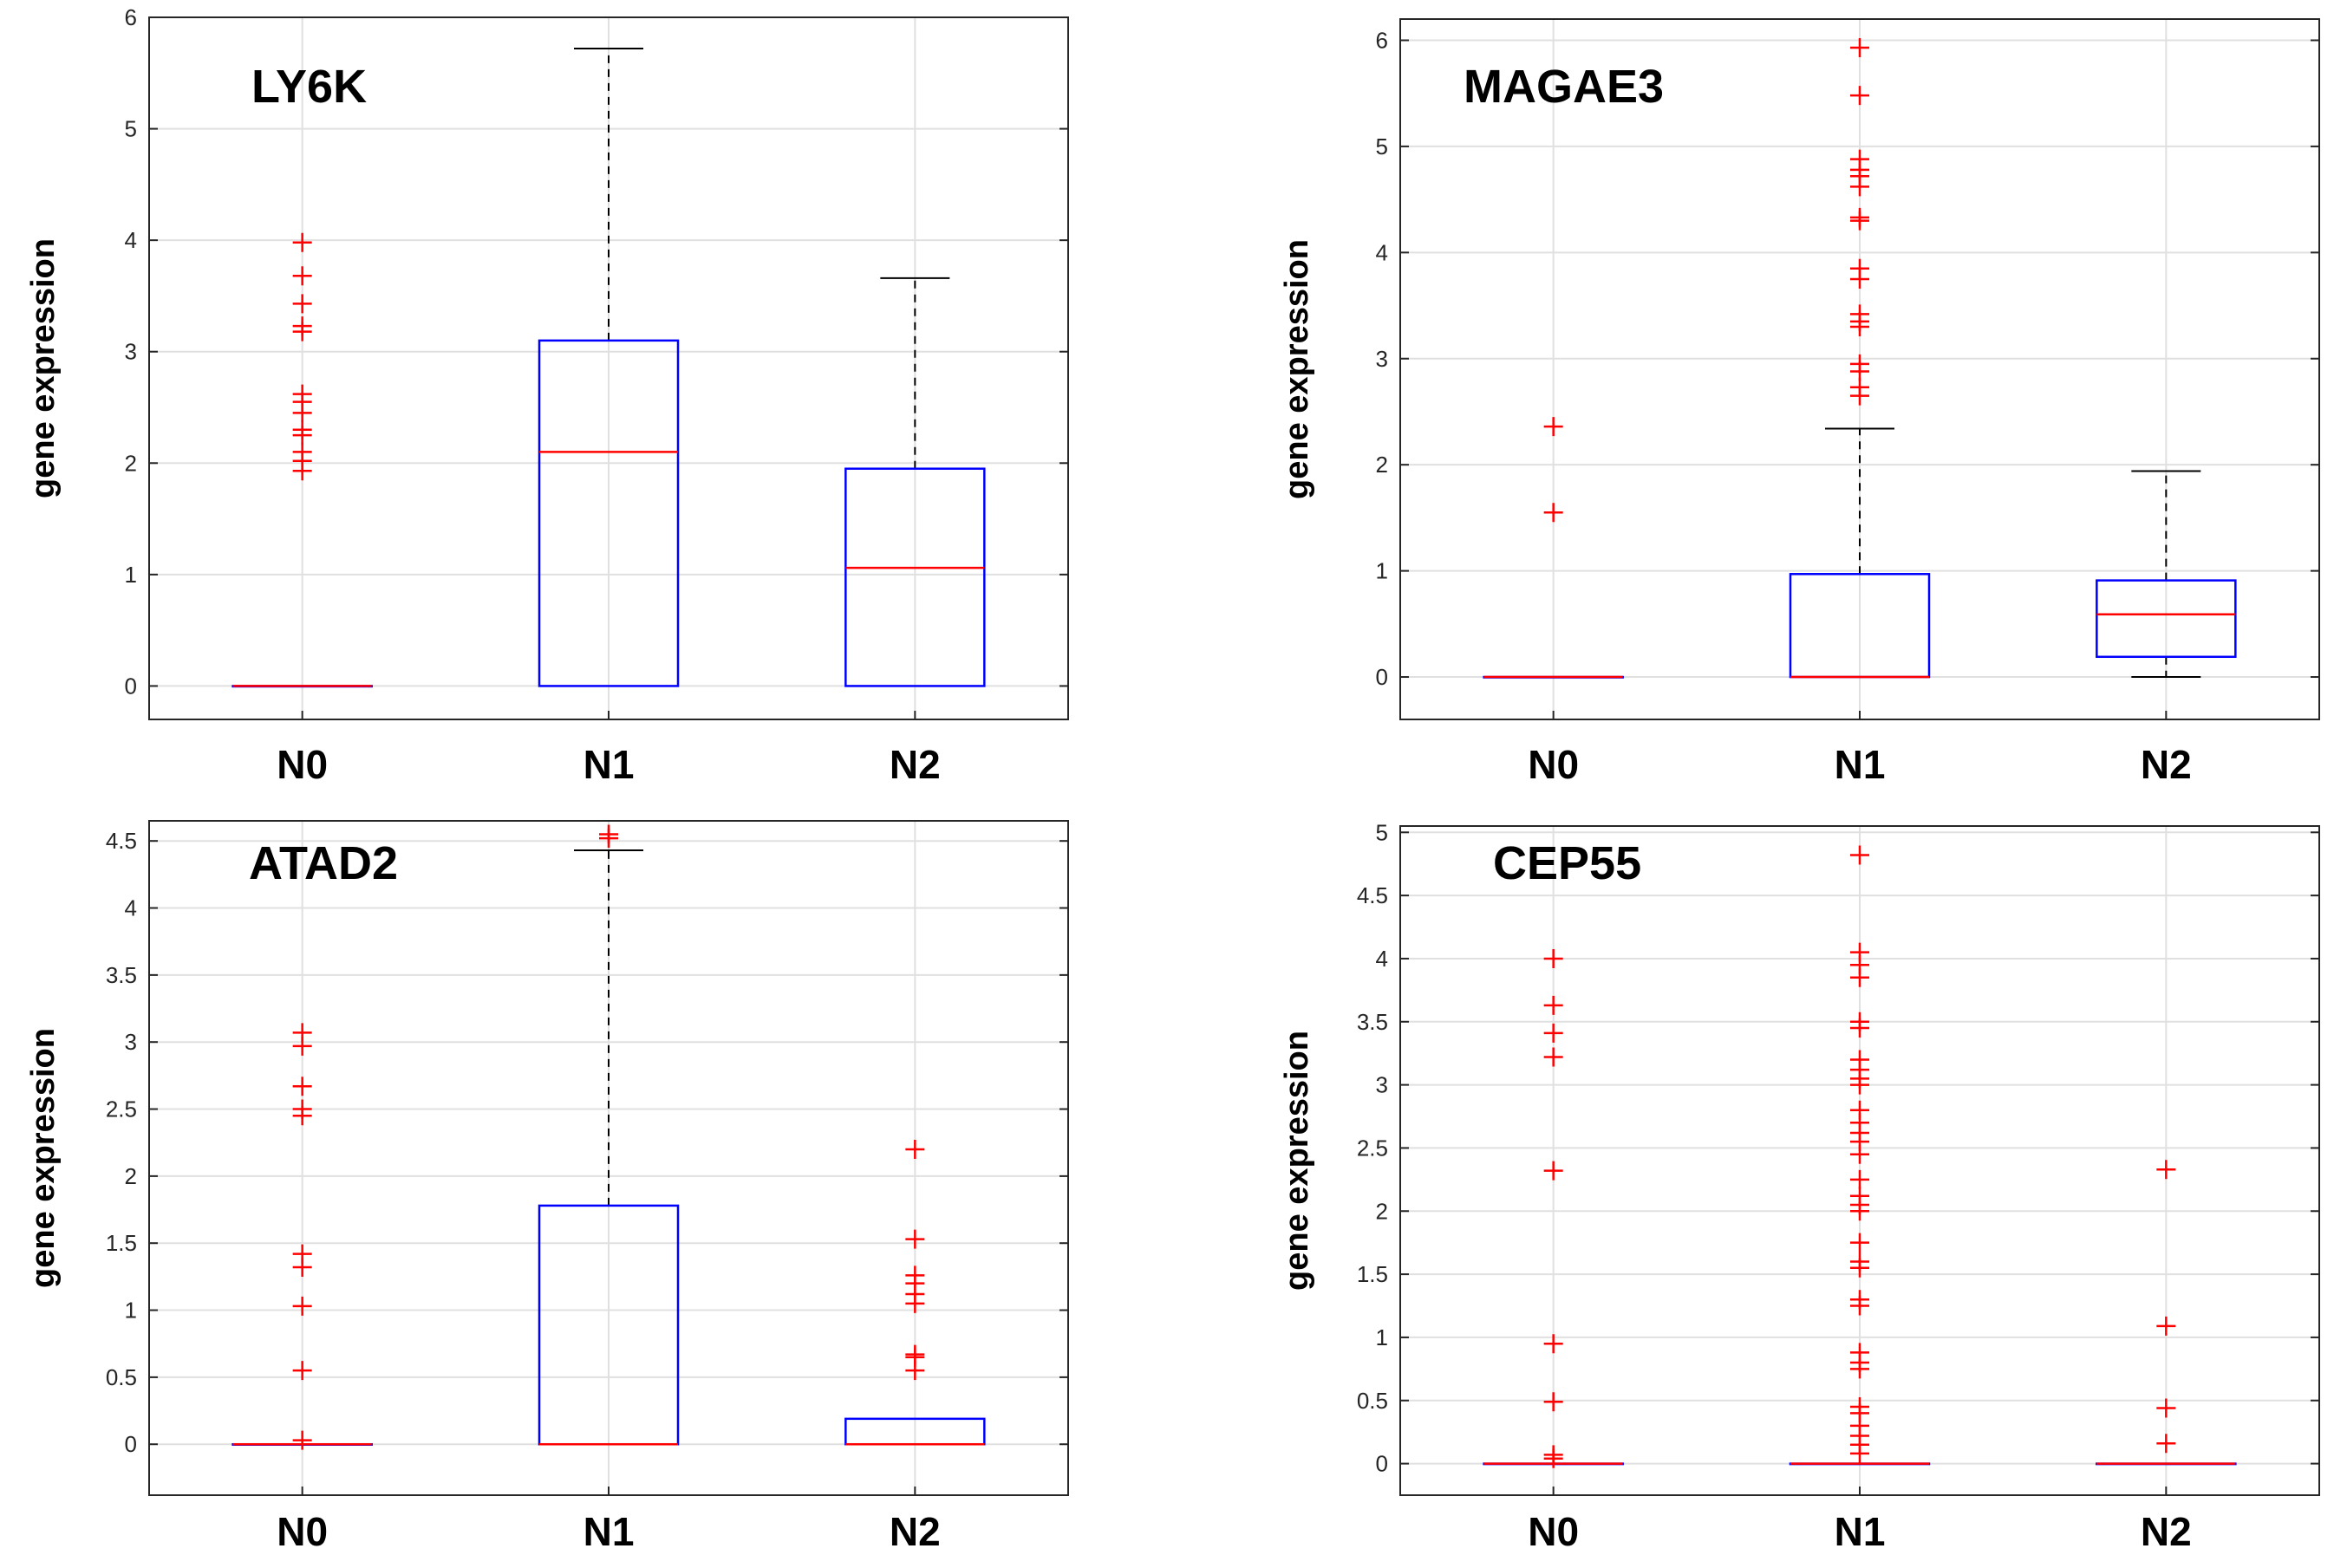 This screenshot has width=2334, height=1568. Describe the element at coordinates (1372, 1274) in the screenshot. I see `y-tick-label: 1.5` at that location.